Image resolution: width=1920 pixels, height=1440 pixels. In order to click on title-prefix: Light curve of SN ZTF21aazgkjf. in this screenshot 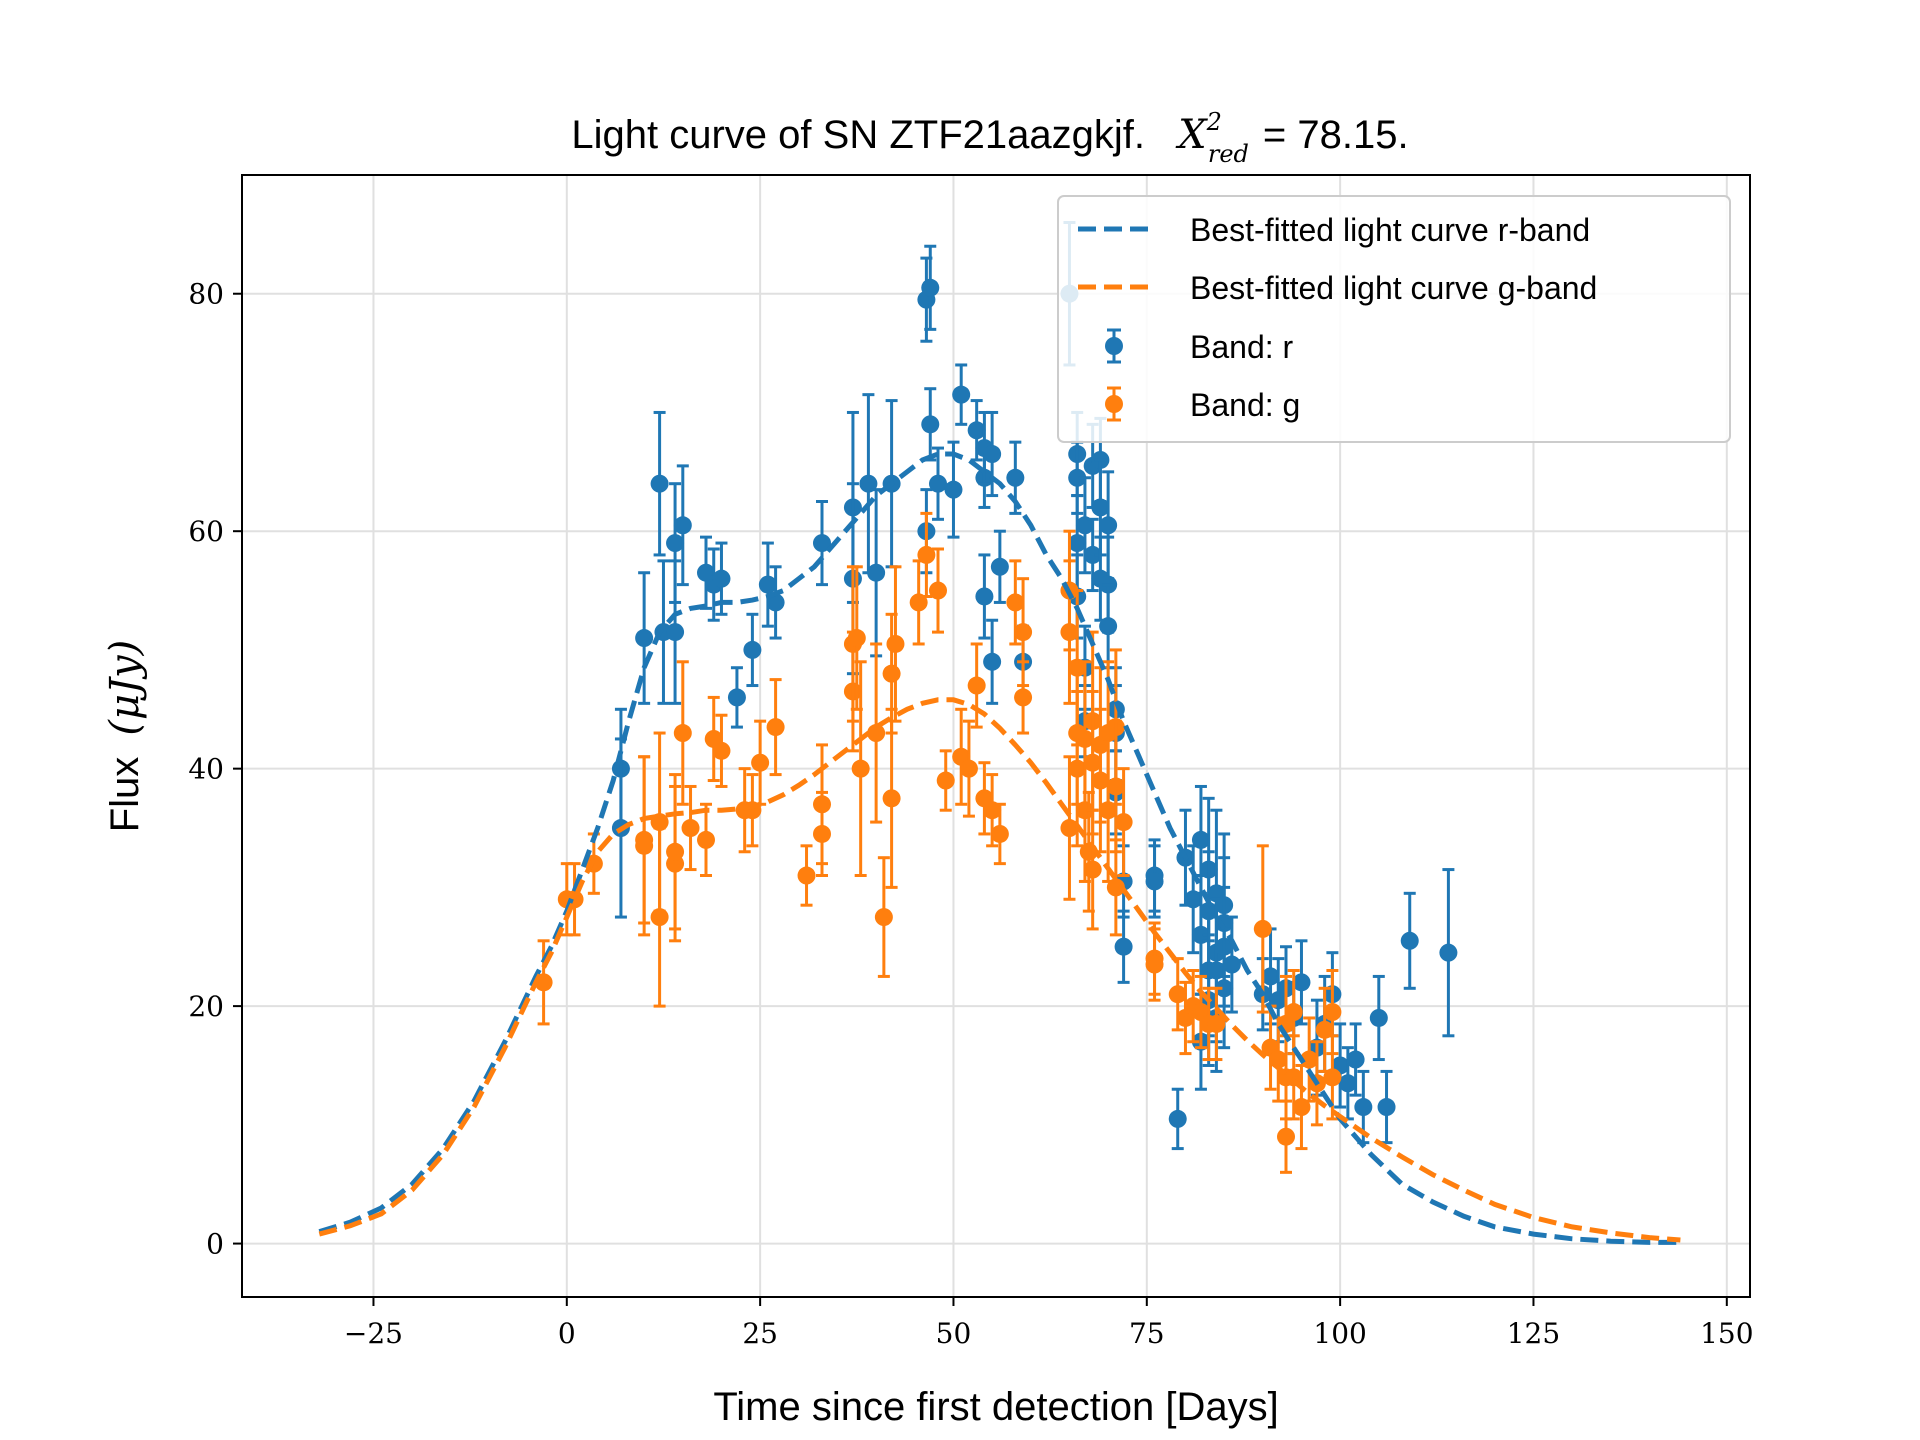, I will do `click(858, 135)`.